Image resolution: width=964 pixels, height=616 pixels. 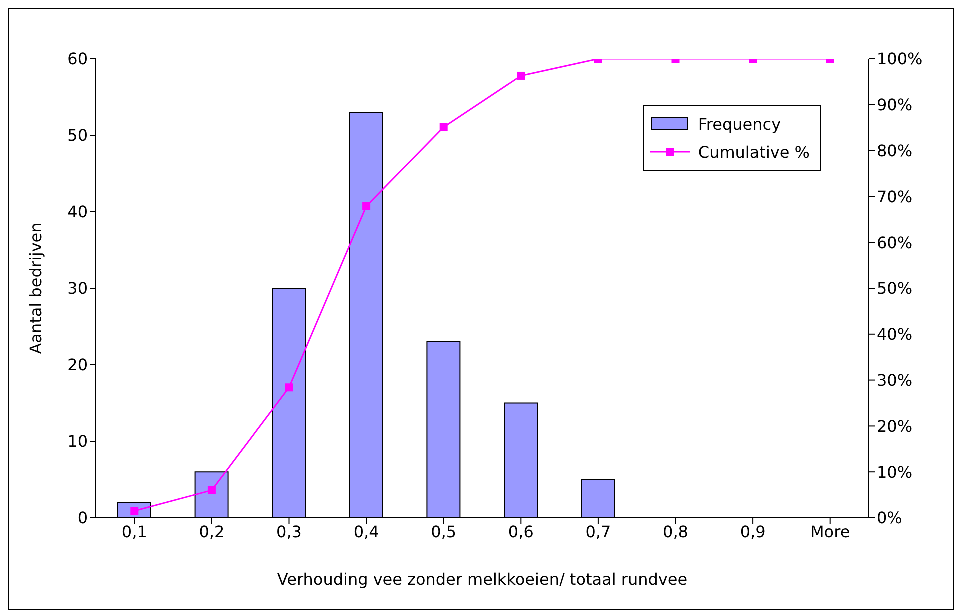 What do you see at coordinates (895, 334) in the screenshot?
I see `y2-tick-label: 40%` at bounding box center [895, 334].